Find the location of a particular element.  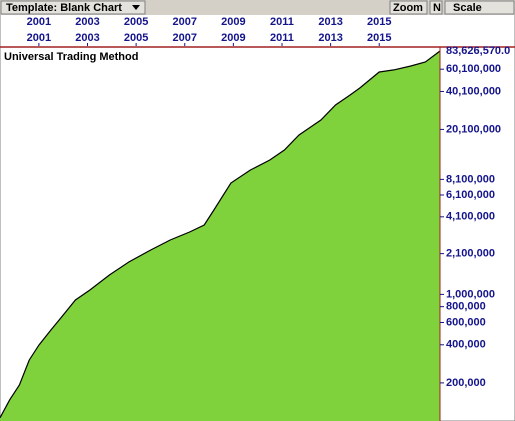

y-tick-label: 2,100,000 is located at coordinates (470, 254).